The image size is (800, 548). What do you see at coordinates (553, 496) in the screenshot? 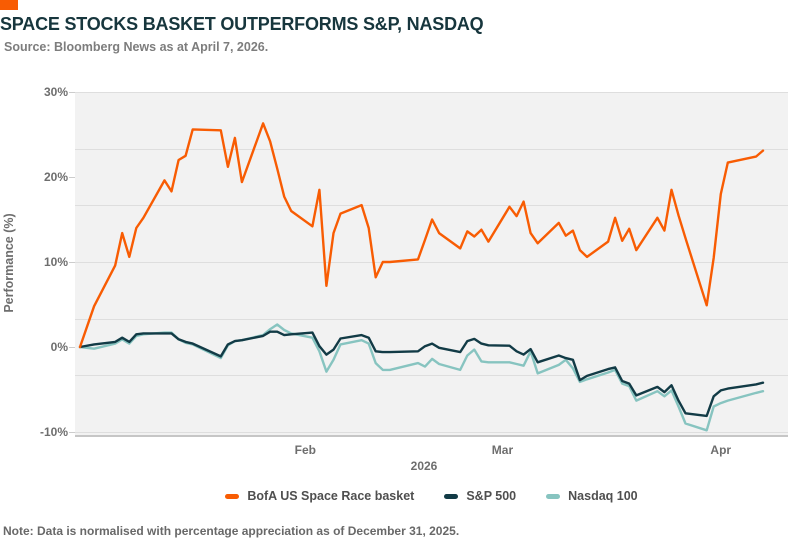
I see `nasdaq100-line-swatch` at bounding box center [553, 496].